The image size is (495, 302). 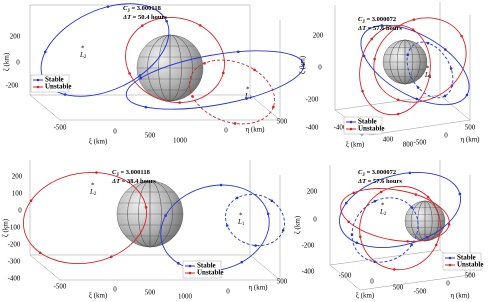 What do you see at coordinates (362, 28) in the screenshot?
I see `period-symbol: ΔT` at bounding box center [362, 28].